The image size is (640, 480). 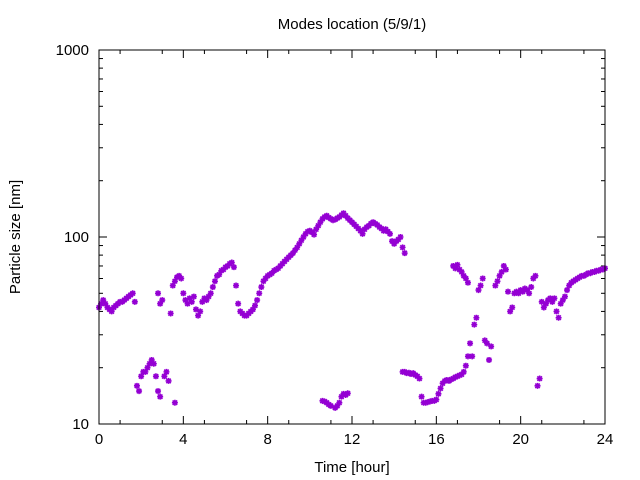 I want to click on x-axis-label: Time [hour], so click(x=351, y=467).